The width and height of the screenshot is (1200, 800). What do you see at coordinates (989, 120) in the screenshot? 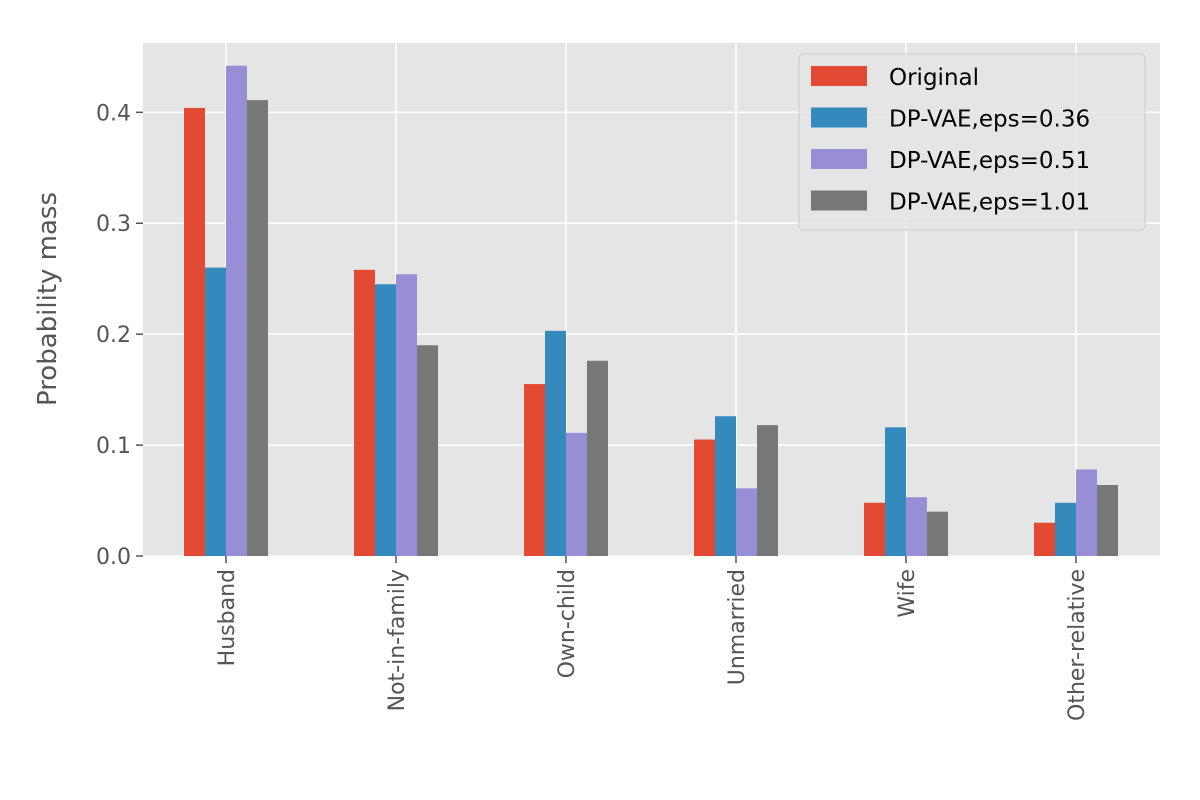
I see `legend-label: DP-VAE,eps=0.36` at bounding box center [989, 120].